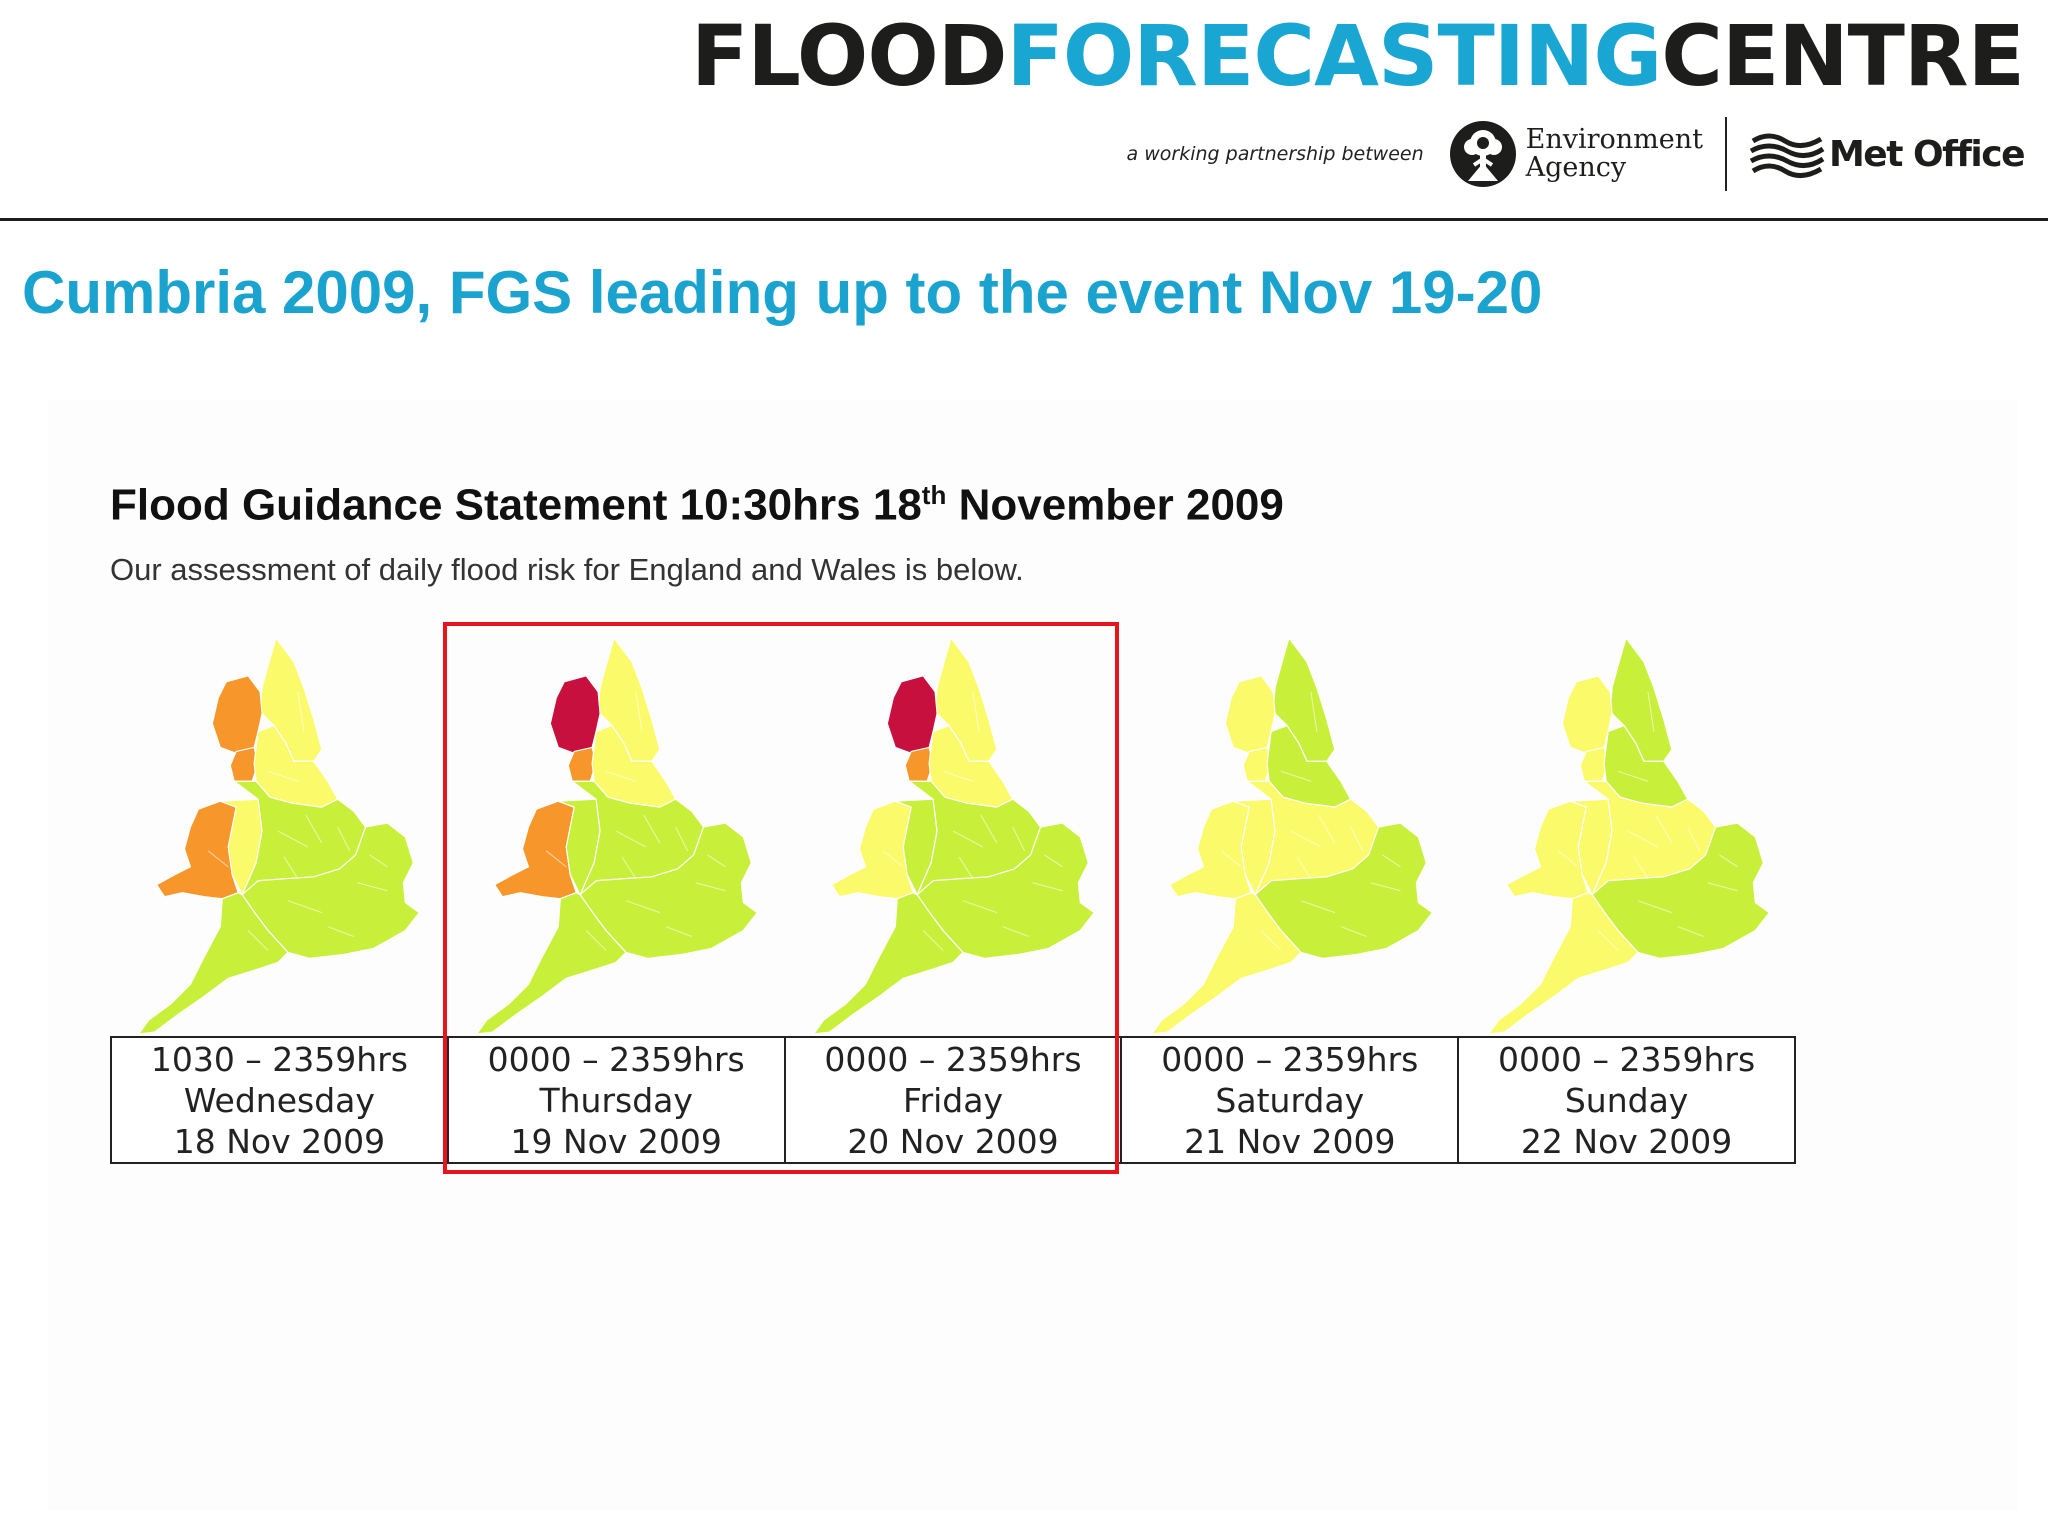  I want to click on day-label-cell: 0000 – 2359hrs Friday 20 Nov 2009, so click(952, 1100).